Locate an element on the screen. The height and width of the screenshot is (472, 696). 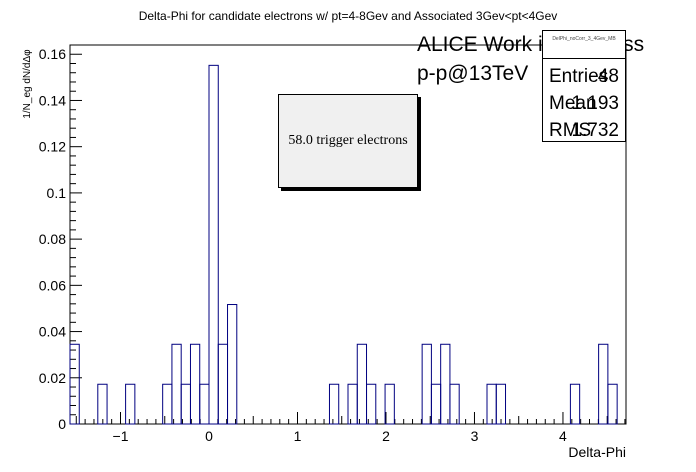
stats-rms-value: 1.732 is located at coordinates (595, 130).